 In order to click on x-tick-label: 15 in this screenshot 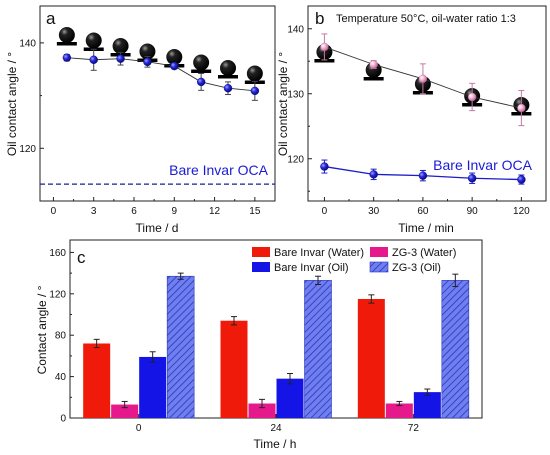, I will do `click(255, 211)`.